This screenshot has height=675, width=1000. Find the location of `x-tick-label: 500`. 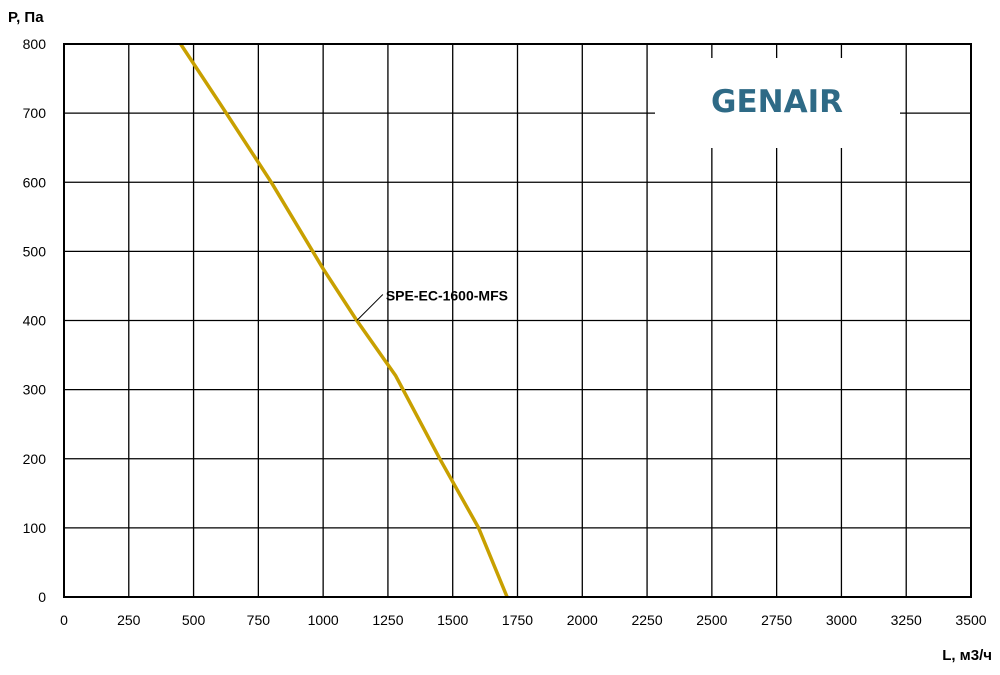

x-tick-label: 500 is located at coordinates (194, 620).